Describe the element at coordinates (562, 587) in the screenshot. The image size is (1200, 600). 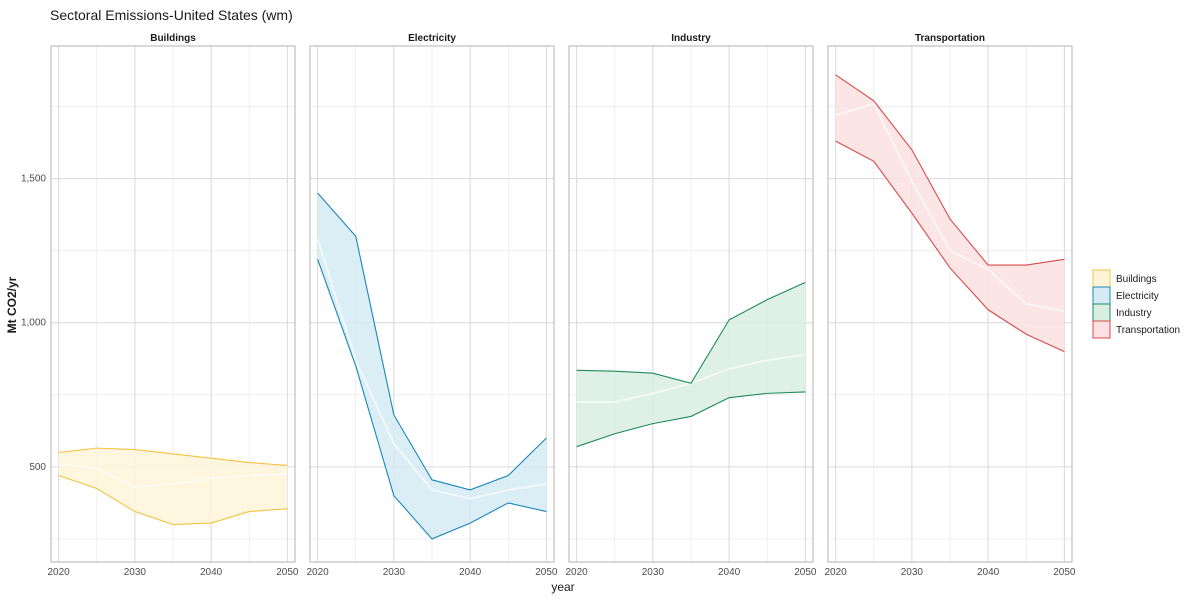
I see `x-axis-title: year` at that location.